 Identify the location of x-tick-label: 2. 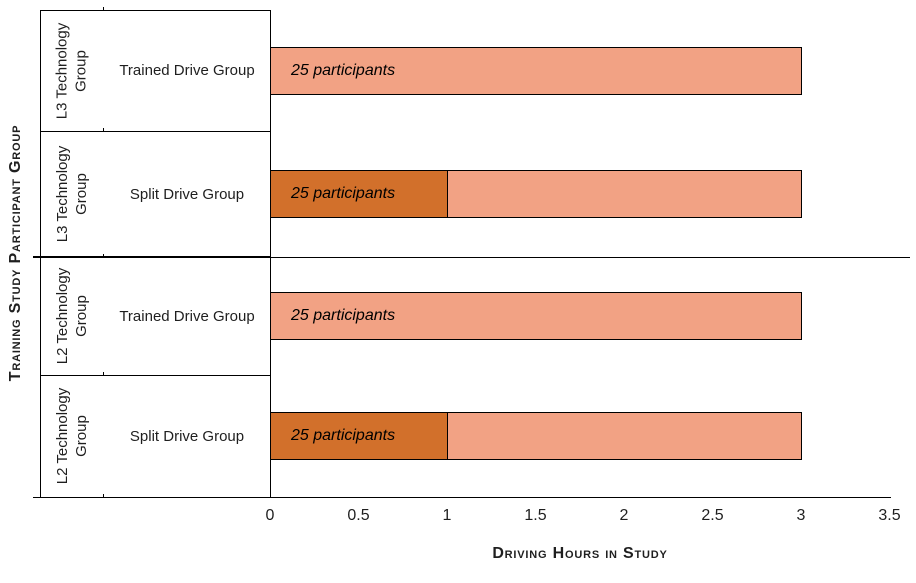
(624, 515).